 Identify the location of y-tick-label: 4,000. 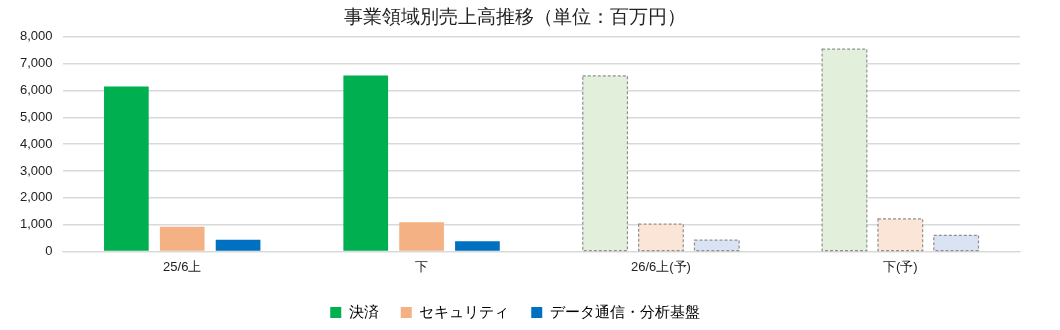
(36, 143).